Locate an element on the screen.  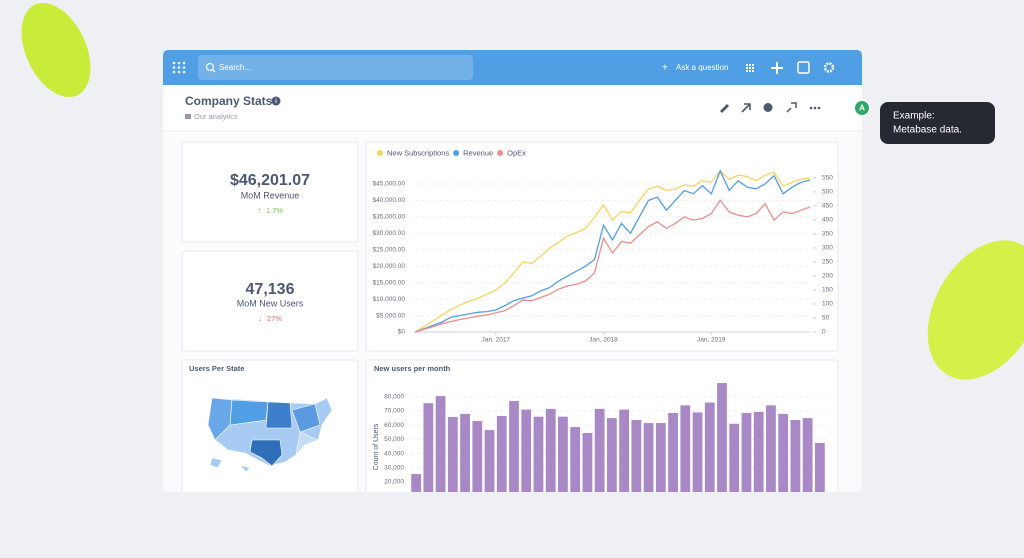
scalar-label: MoM Revenue is located at coordinates (270, 195).